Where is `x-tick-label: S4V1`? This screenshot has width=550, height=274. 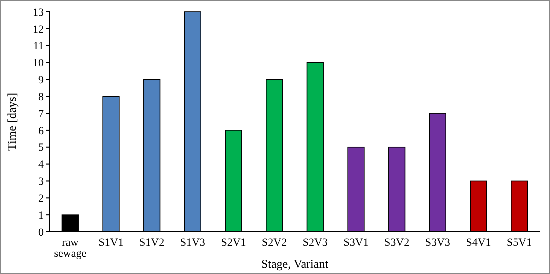 x-tick-label: S4V1 is located at coordinates (479, 243).